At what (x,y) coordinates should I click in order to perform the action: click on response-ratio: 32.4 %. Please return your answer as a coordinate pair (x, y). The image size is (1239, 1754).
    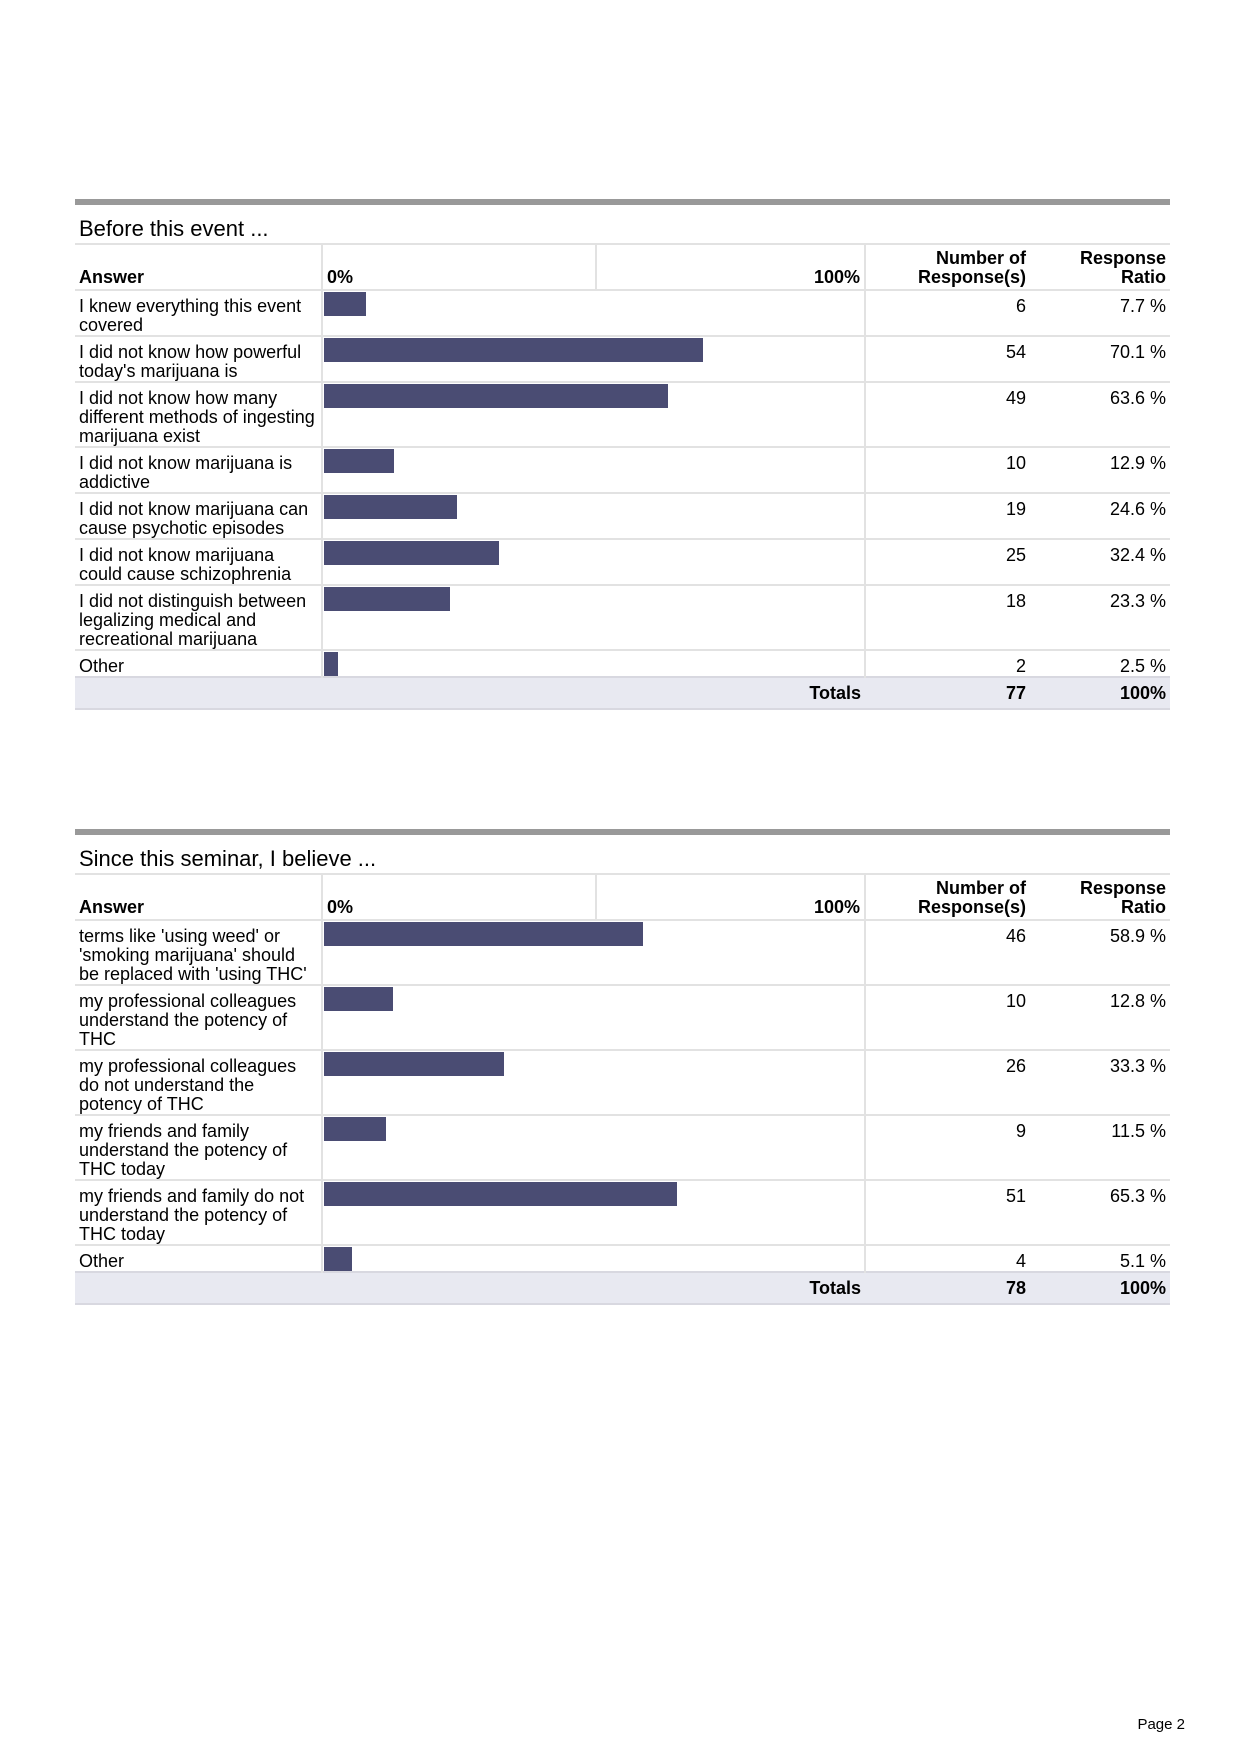
    Looking at the image, I should click on (1100, 561).